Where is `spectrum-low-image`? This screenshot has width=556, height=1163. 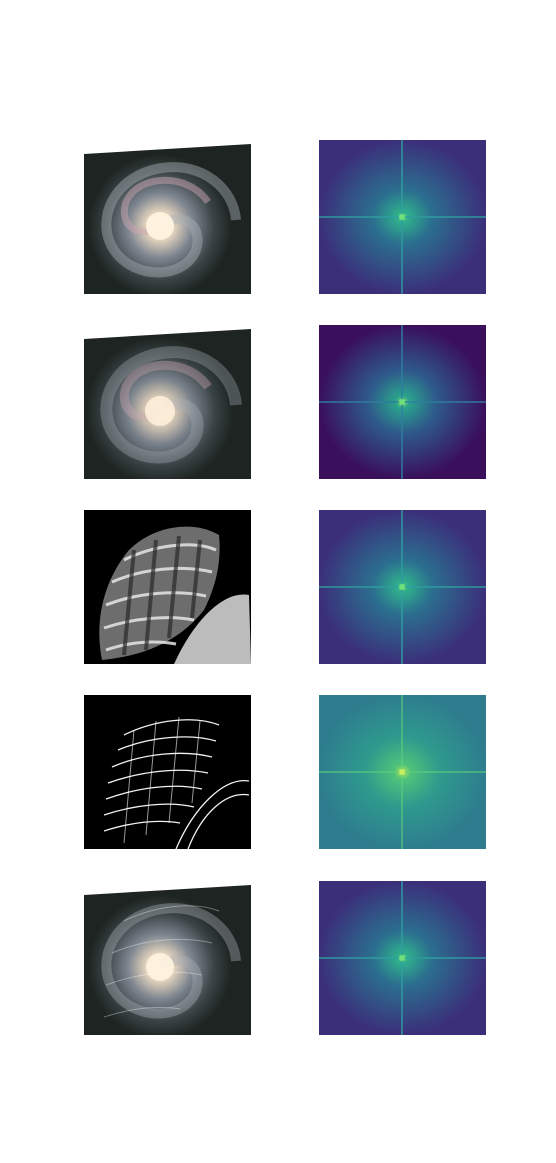 spectrum-low-image is located at coordinates (402, 402).